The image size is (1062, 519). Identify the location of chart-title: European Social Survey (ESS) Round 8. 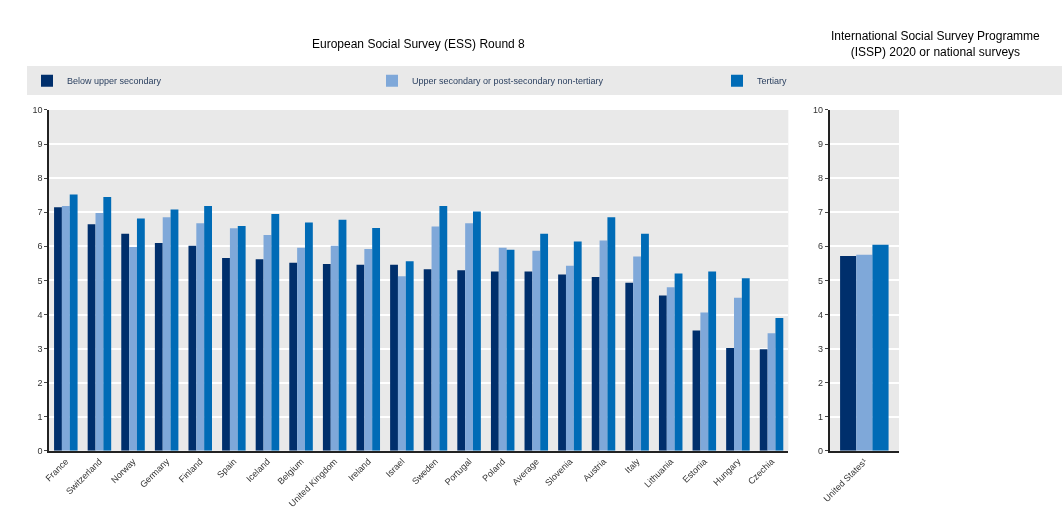
(419, 44).